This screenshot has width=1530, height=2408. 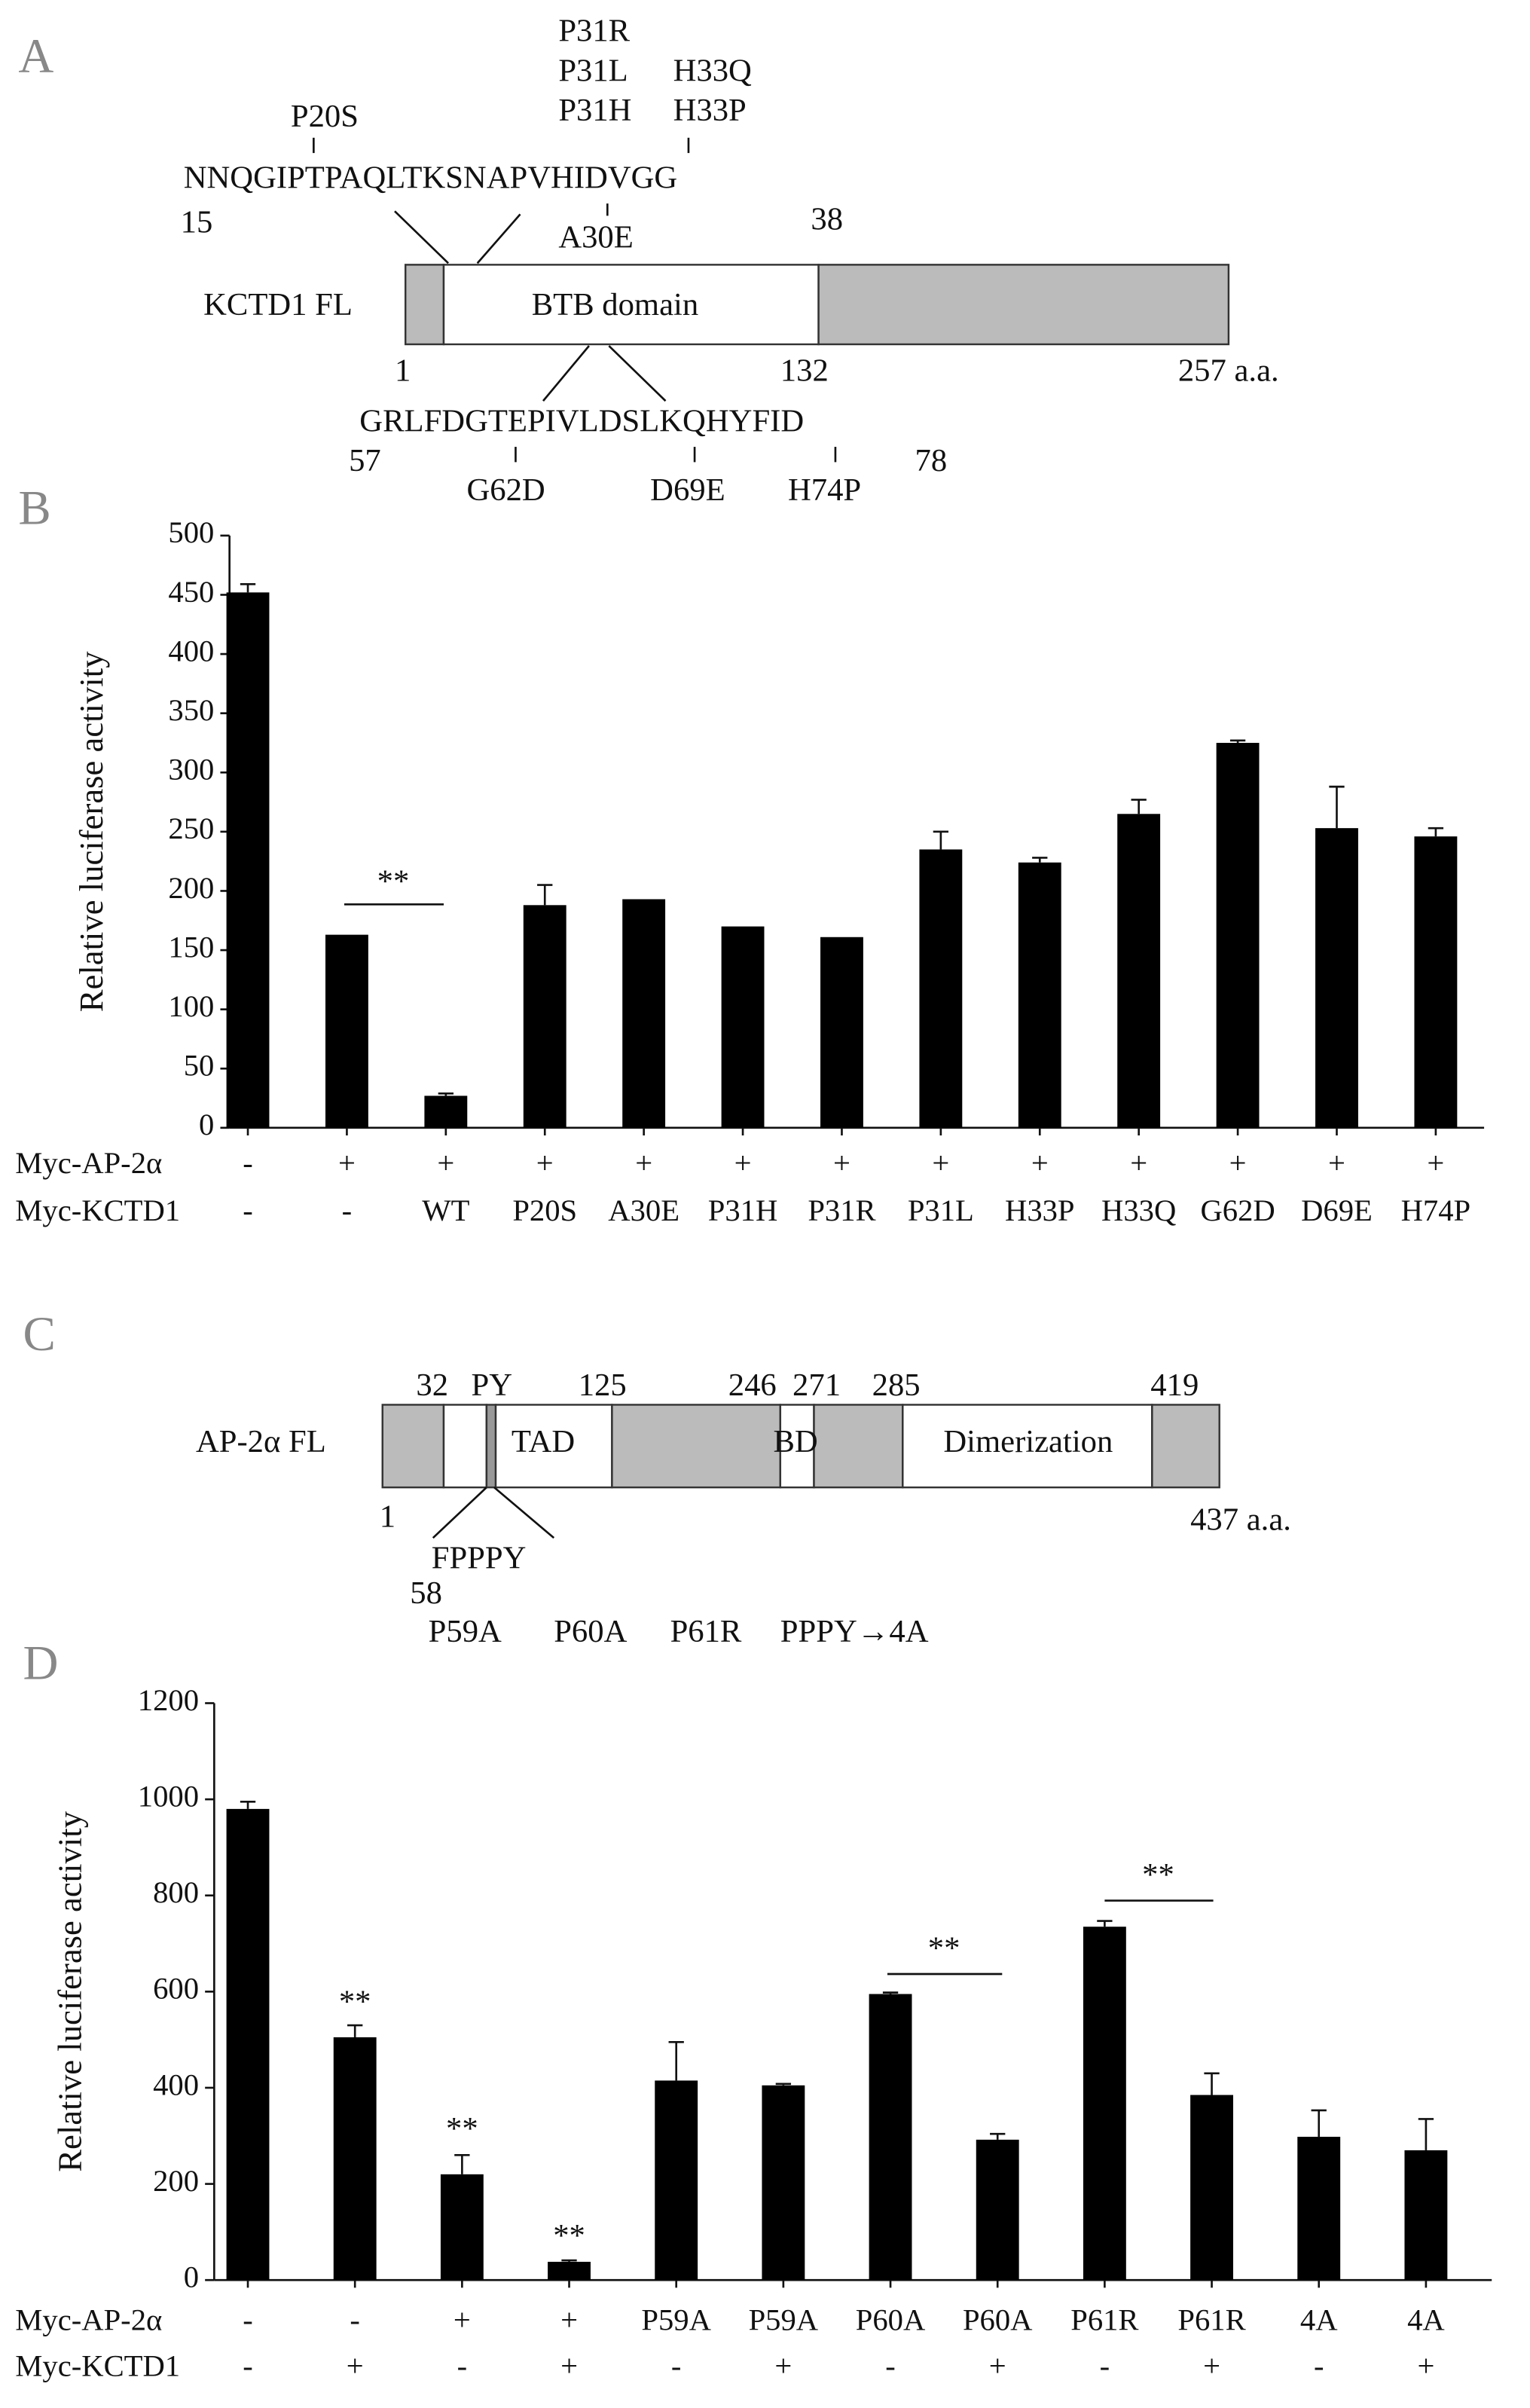 What do you see at coordinates (581, 421) in the screenshot?
I see `sequence: GRLFDGTEPIVLDSLKQHYFID` at bounding box center [581, 421].